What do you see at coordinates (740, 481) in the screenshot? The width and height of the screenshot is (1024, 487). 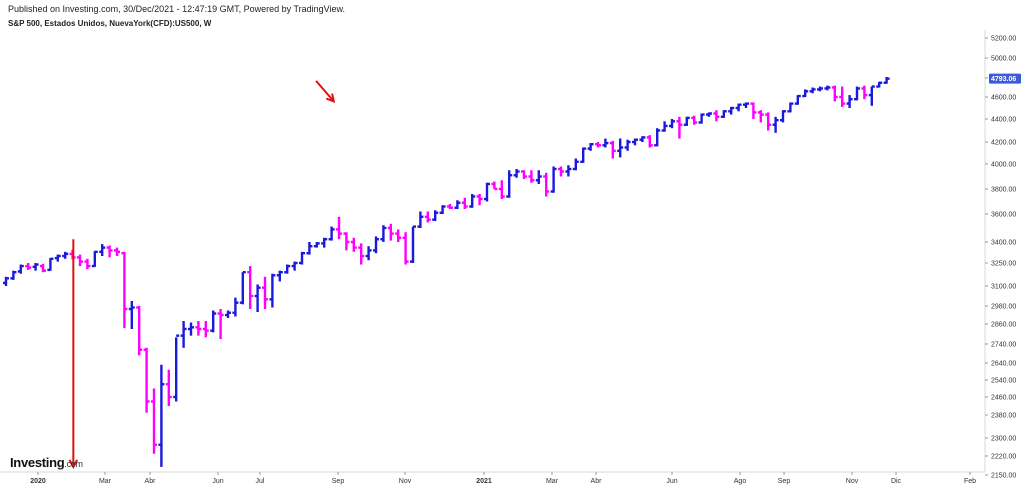 I see `x-tick-label: Ago` at bounding box center [740, 481].